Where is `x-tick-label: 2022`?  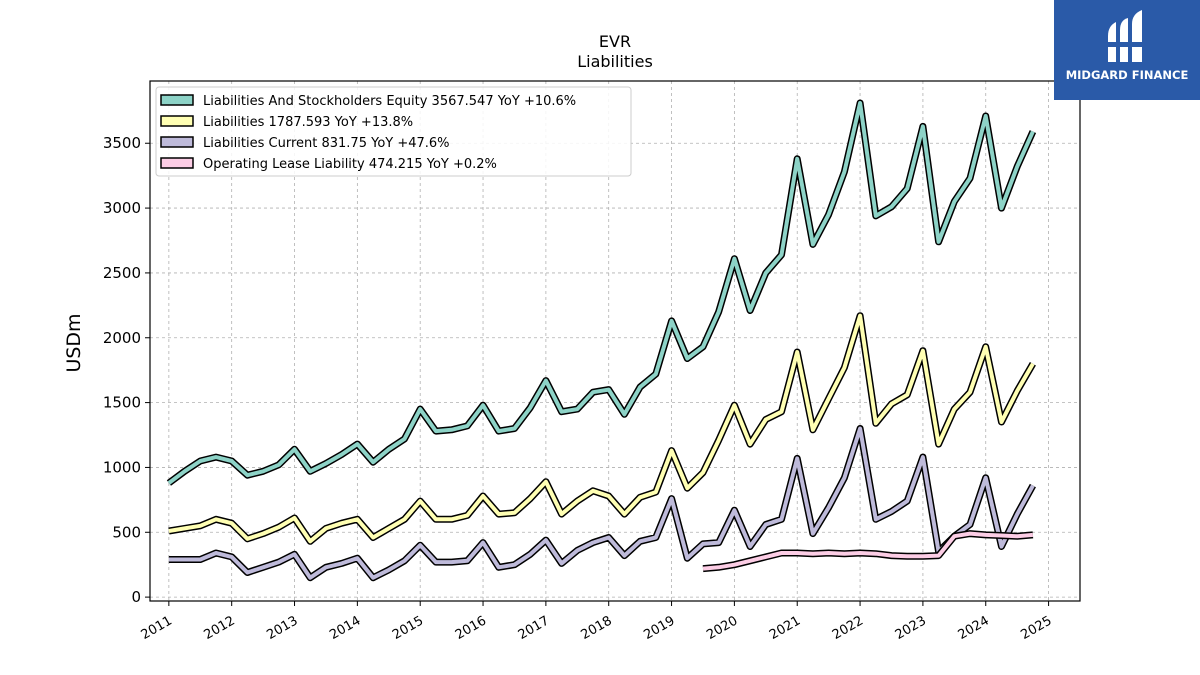
x-tick-label: 2022 is located at coordinates (848, 628).